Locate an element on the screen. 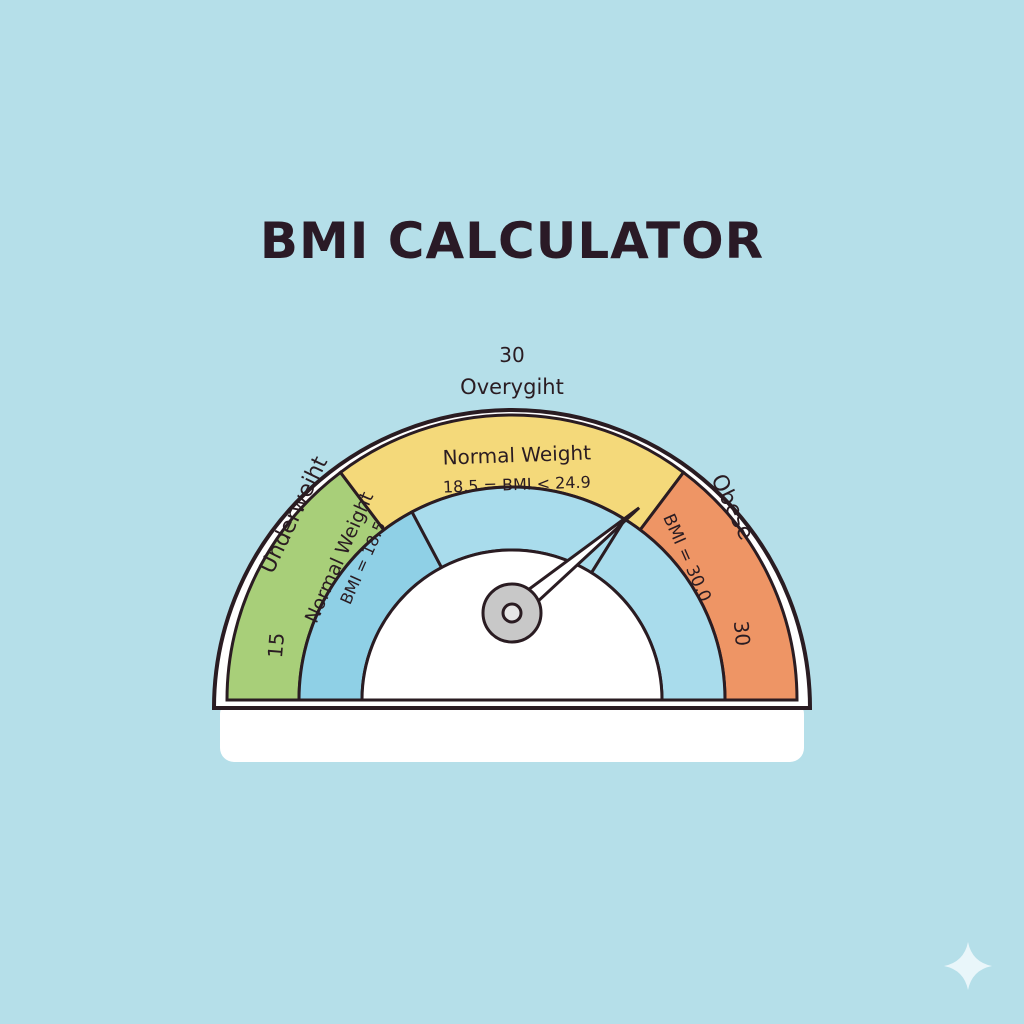 This screenshot has width=1024, height=1024. scale-label-top: 30 is located at coordinates (511, 355).